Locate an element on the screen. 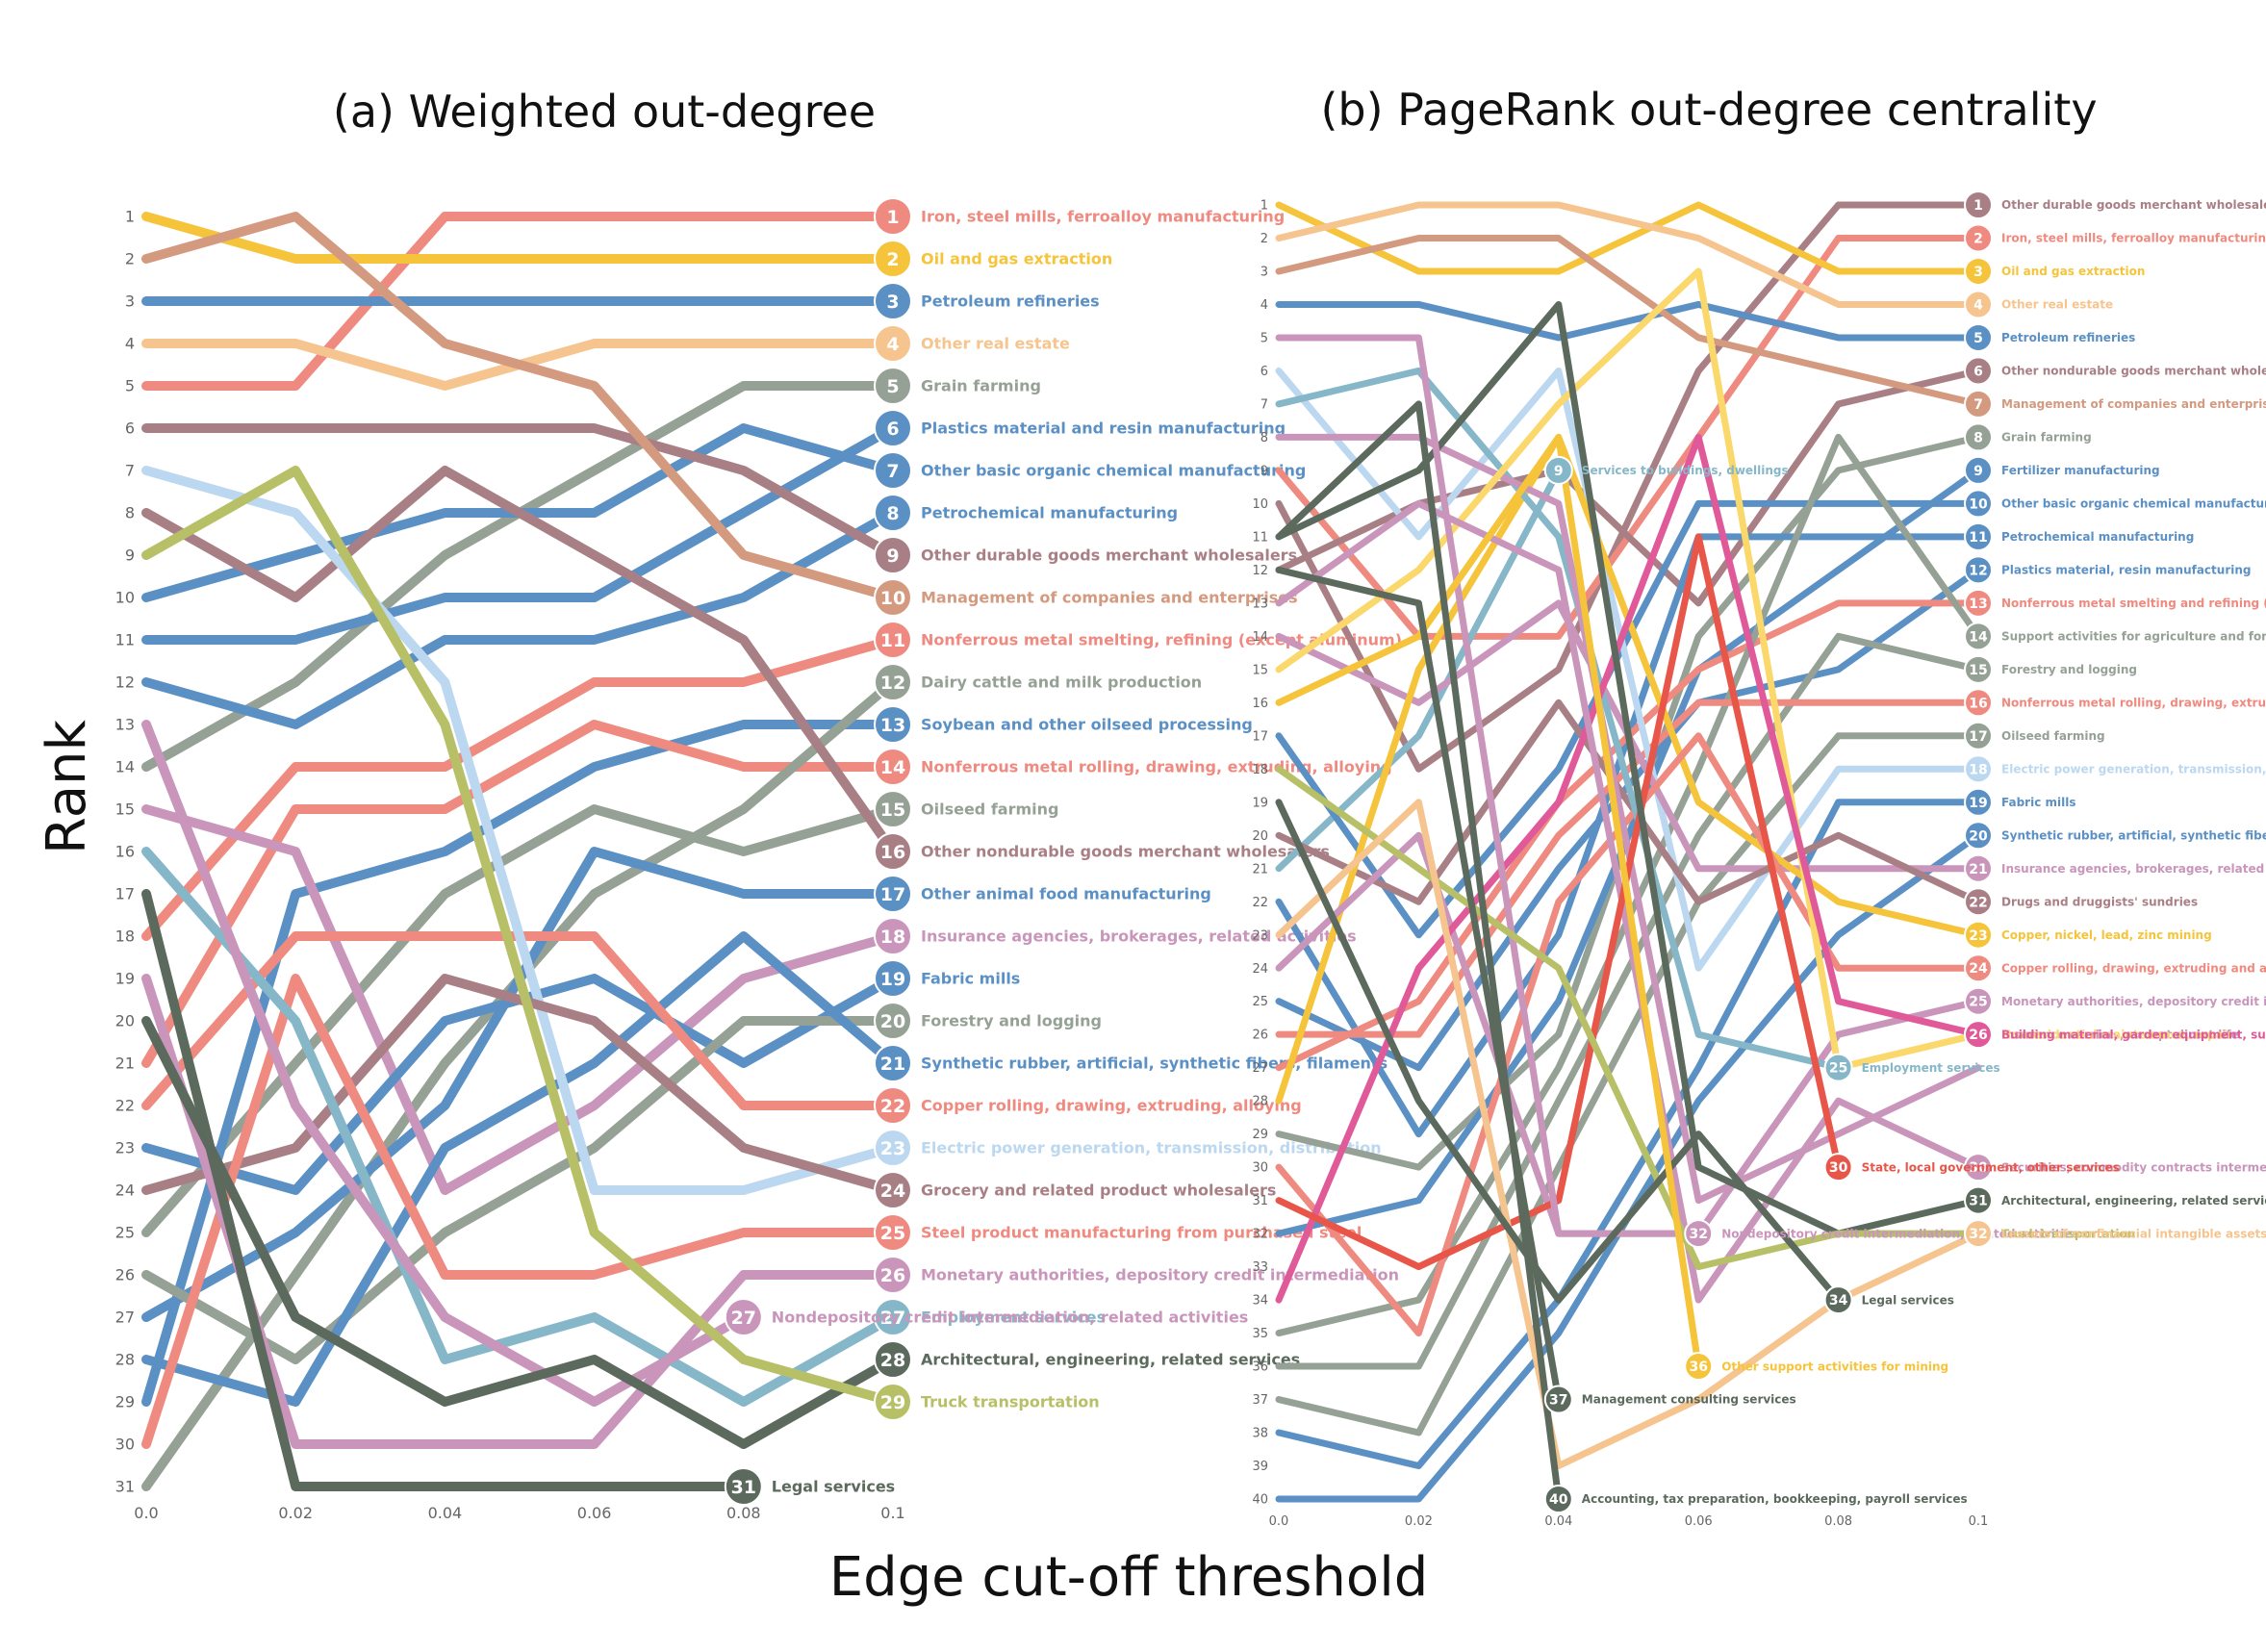 This screenshot has height=1652, width=2266. series-label: Oil and gas extraction is located at coordinates (2073, 271).